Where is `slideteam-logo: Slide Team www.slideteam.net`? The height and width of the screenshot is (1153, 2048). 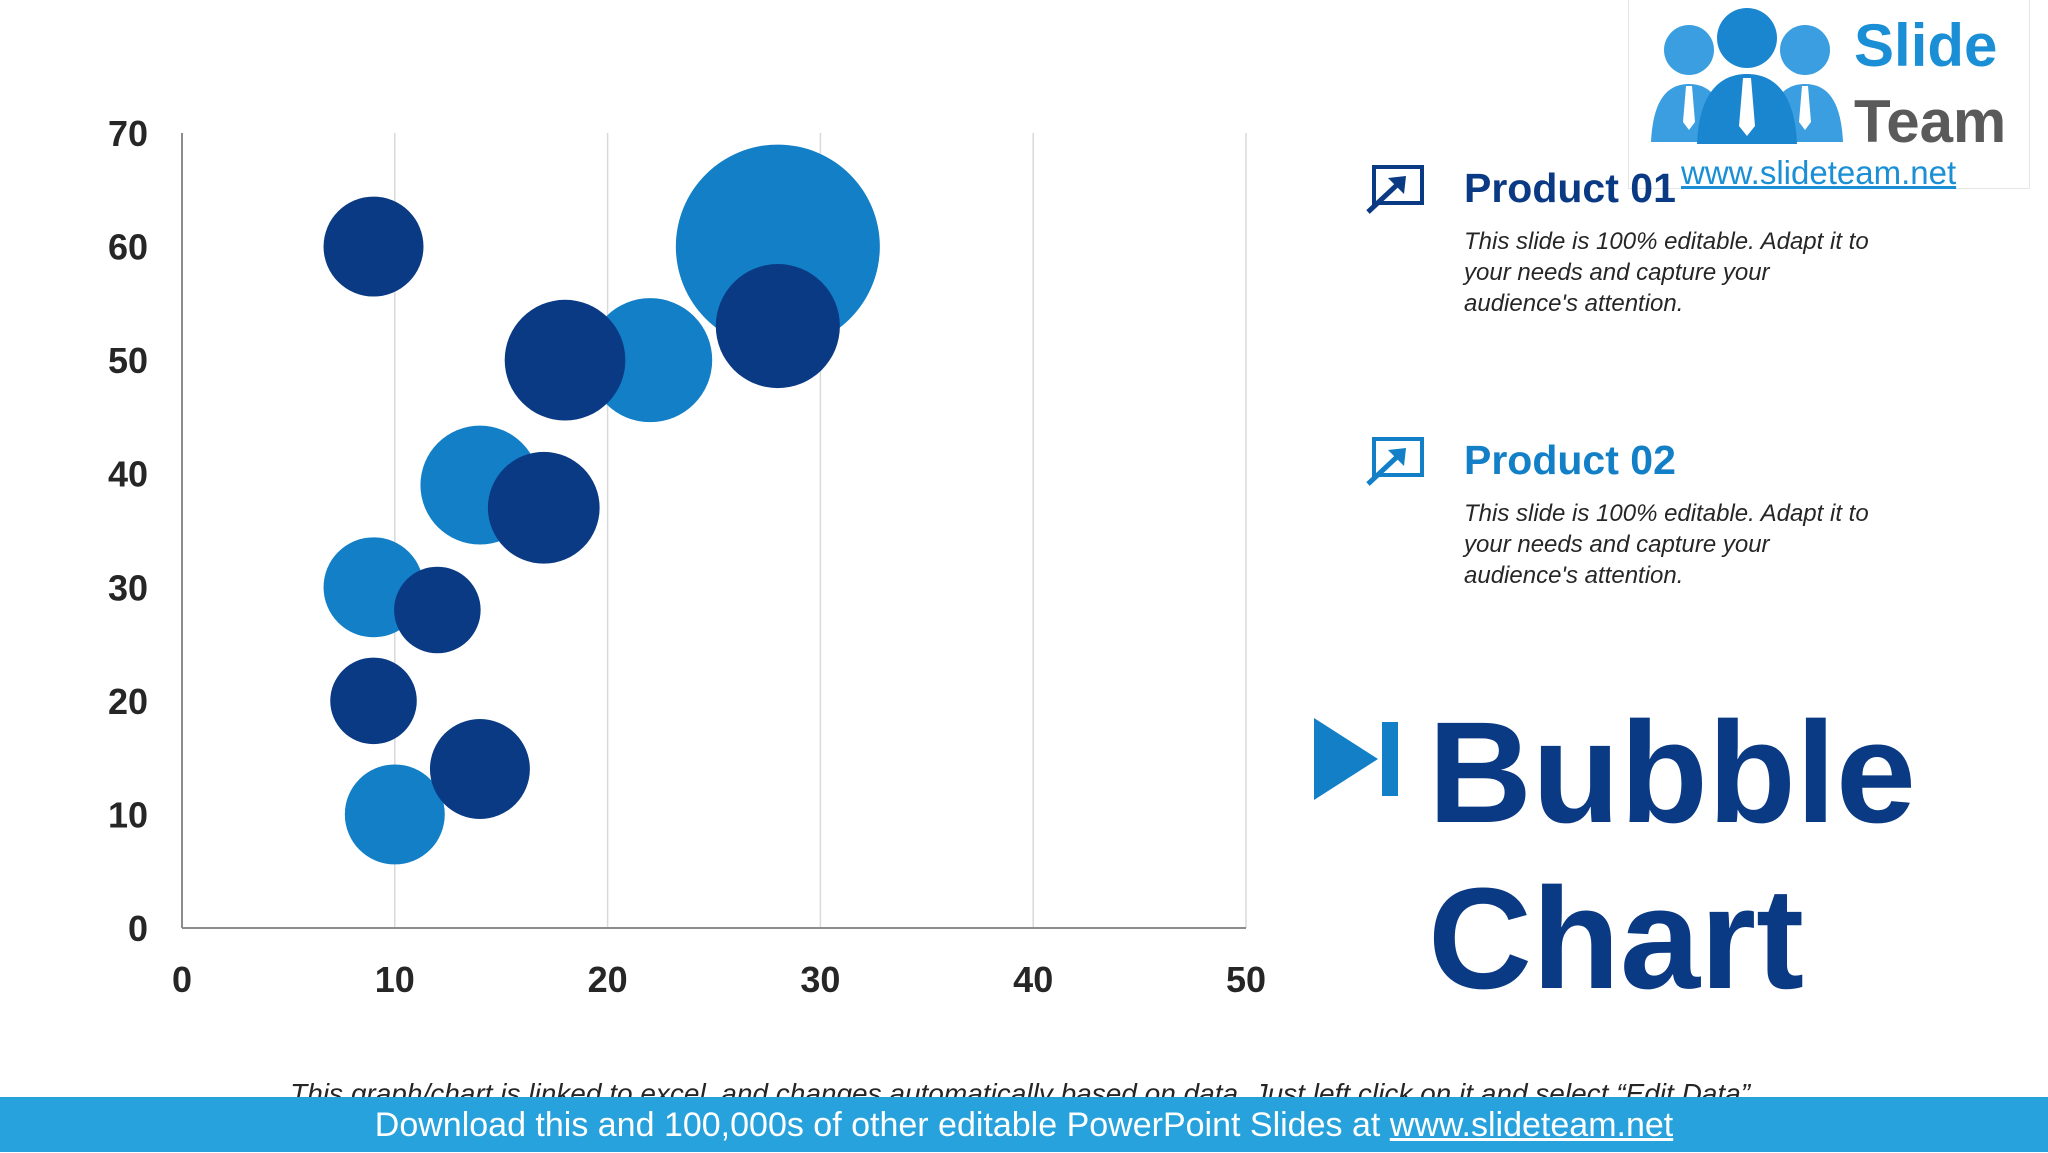 slideteam-logo: Slide Team www.slideteam.net is located at coordinates (1829, 95).